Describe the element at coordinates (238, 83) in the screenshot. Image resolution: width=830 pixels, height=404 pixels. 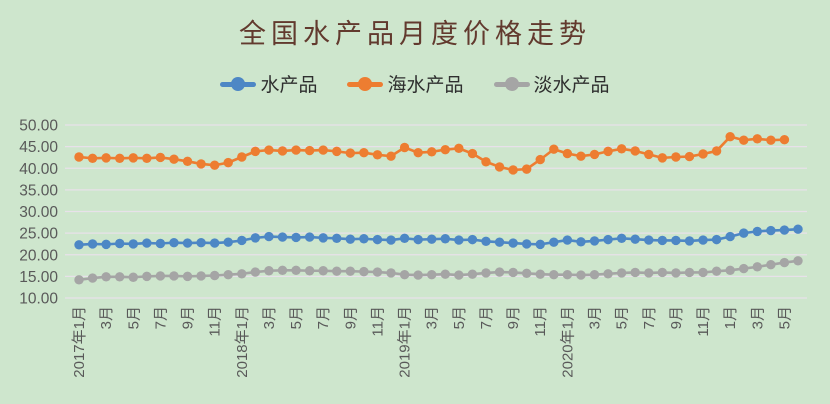
I see `legend-marker-aquatic-icon` at that location.